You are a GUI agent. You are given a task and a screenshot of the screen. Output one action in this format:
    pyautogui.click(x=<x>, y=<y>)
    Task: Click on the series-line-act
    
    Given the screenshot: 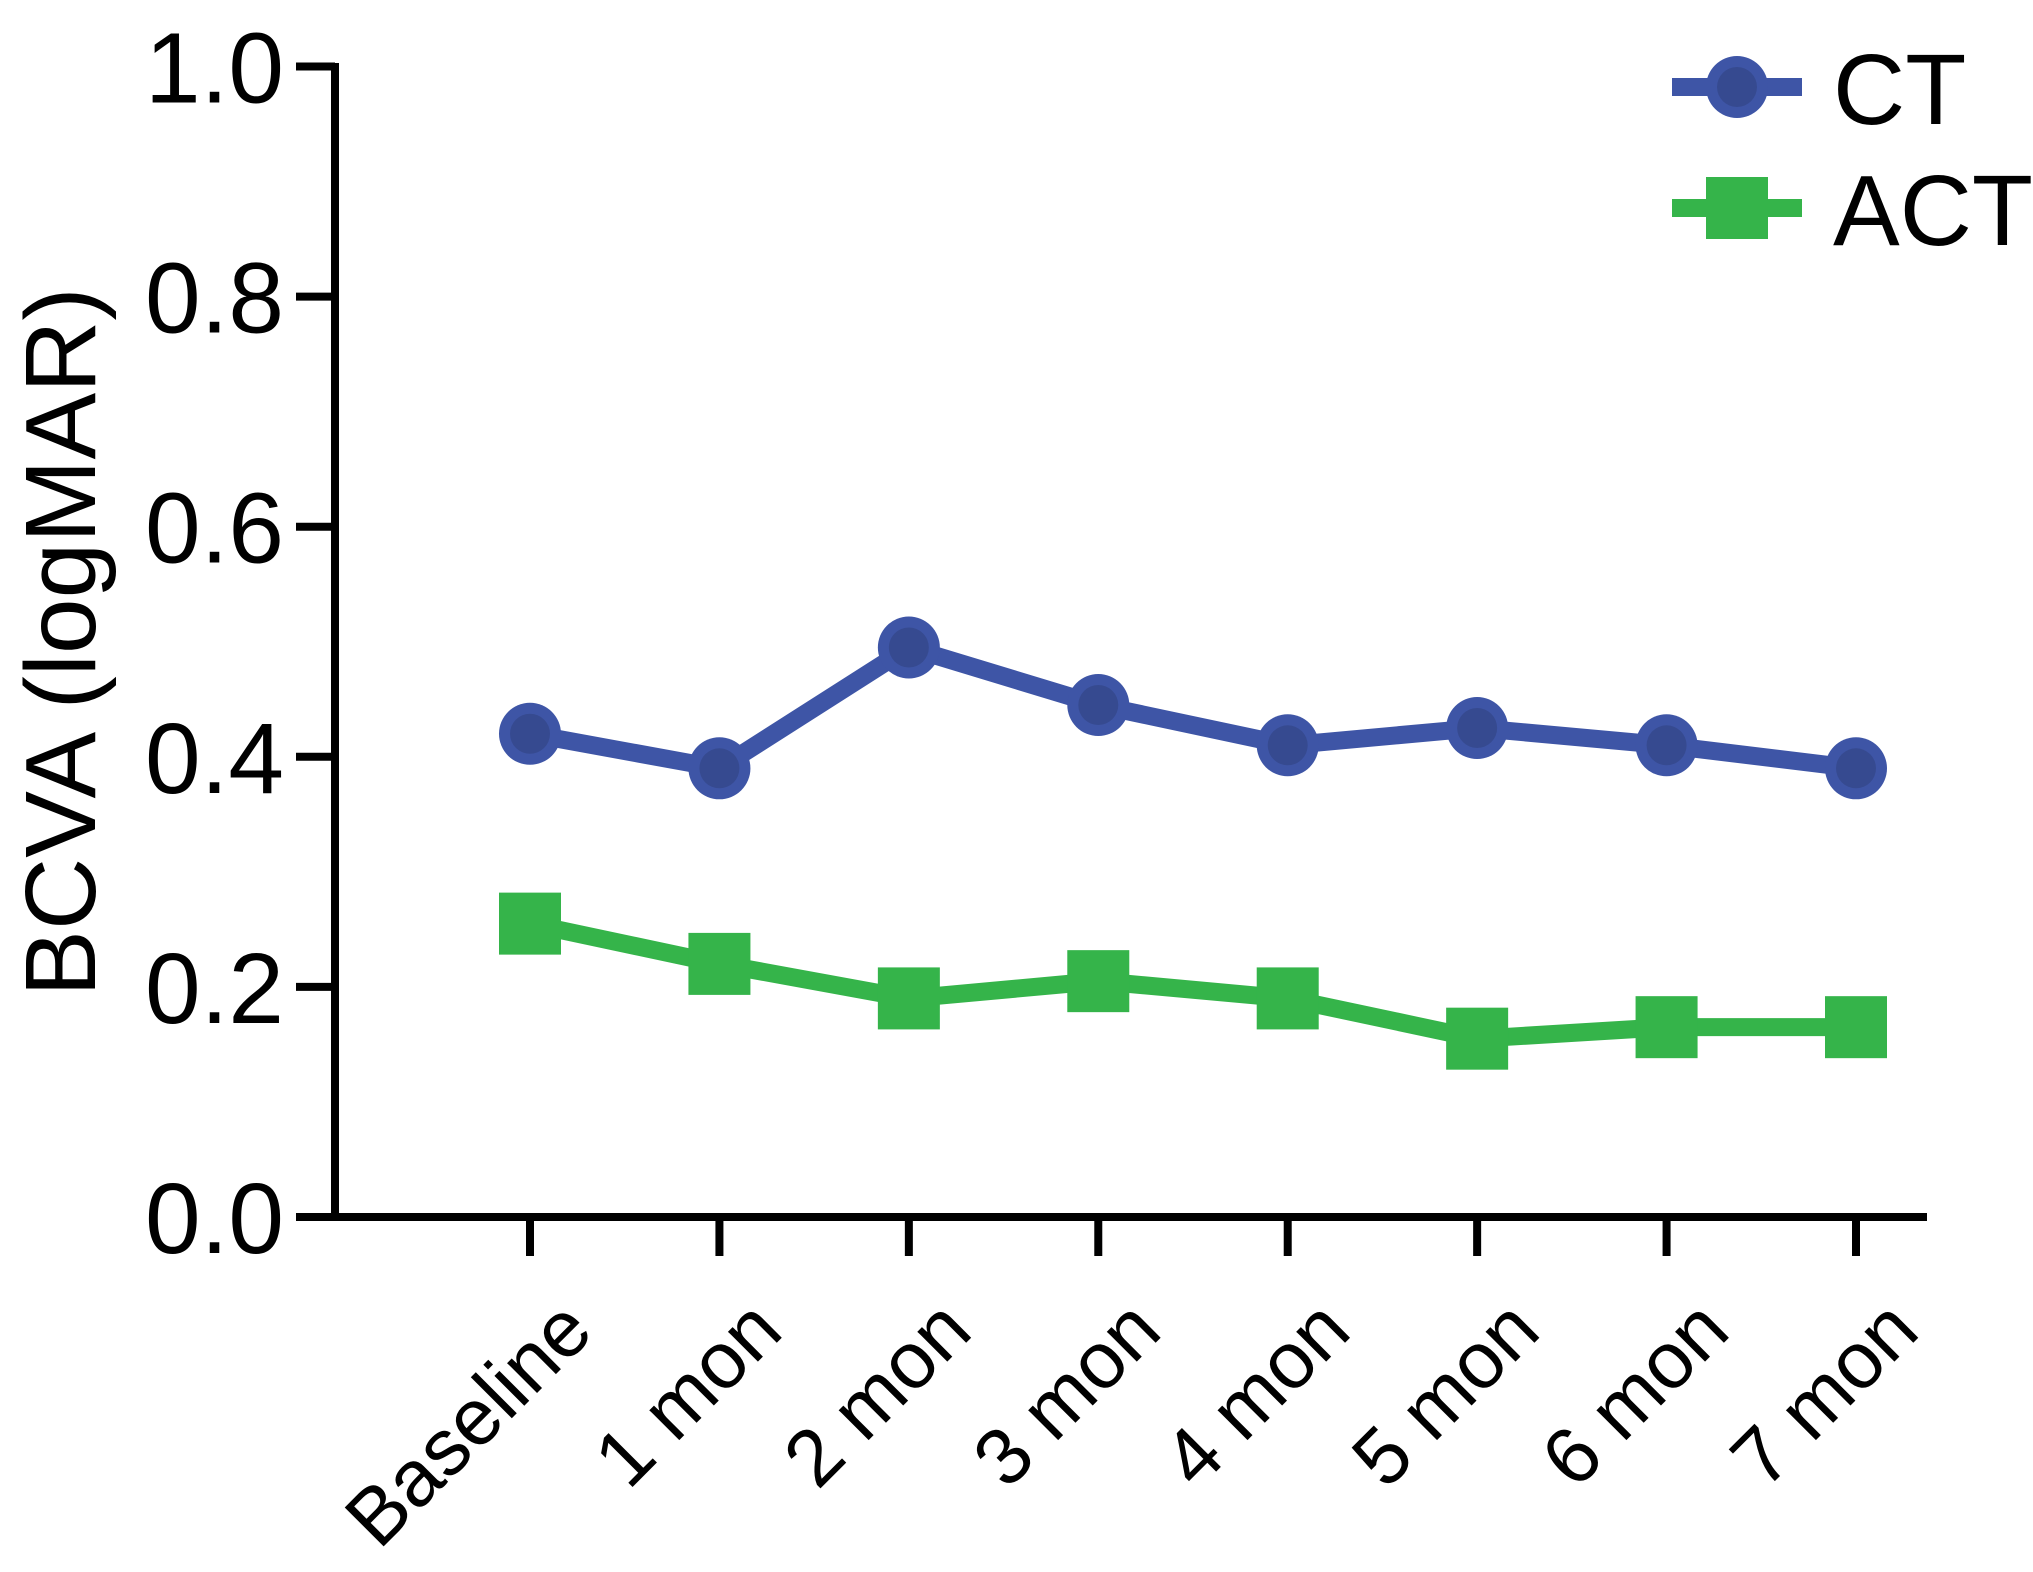 What is the action you would take?
    pyautogui.click(x=1192, y=981)
    